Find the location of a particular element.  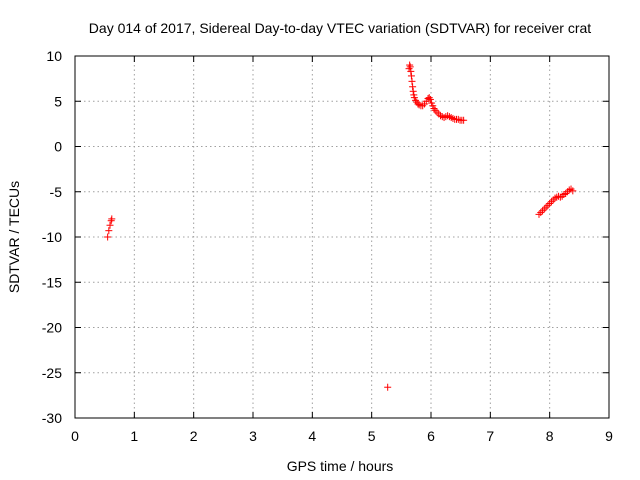

y-tick-label: 0 is located at coordinates (58, 147).